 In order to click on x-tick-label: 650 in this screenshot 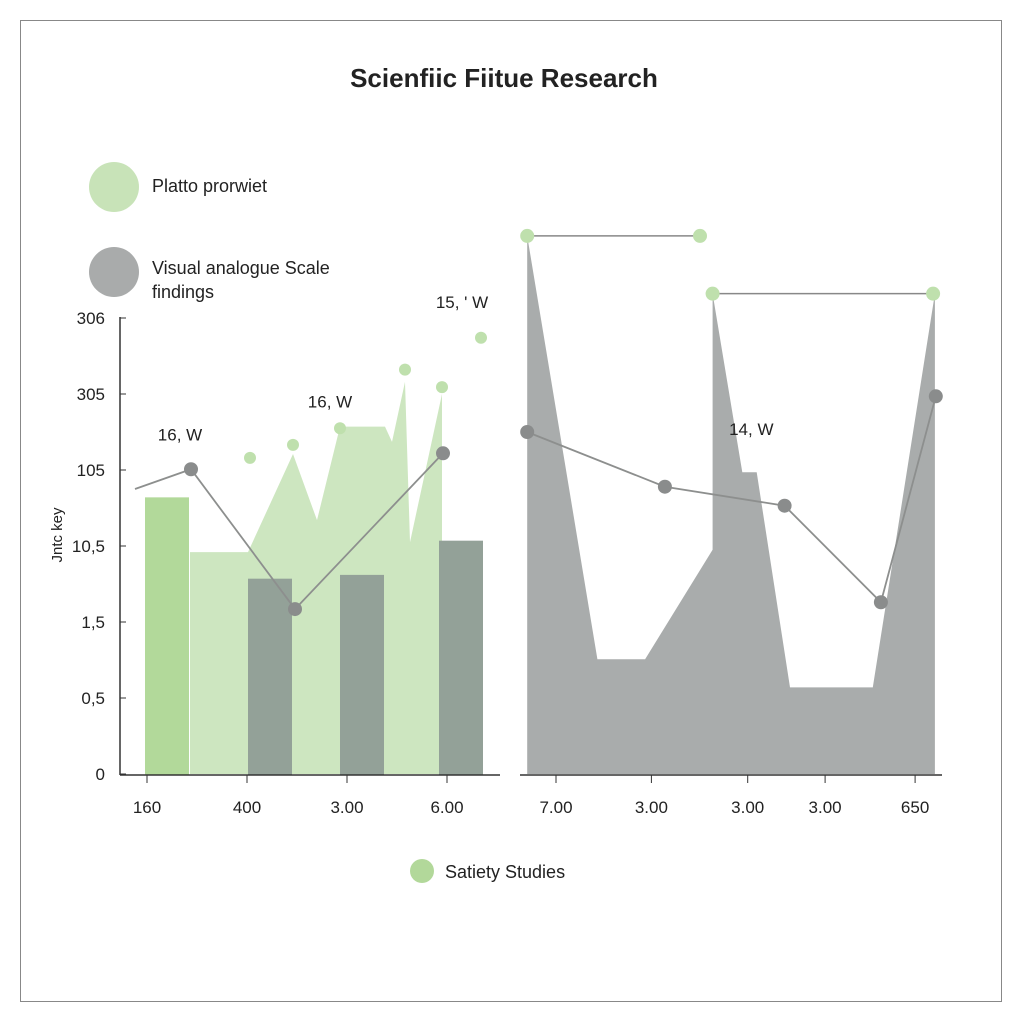, I will do `click(915, 807)`.